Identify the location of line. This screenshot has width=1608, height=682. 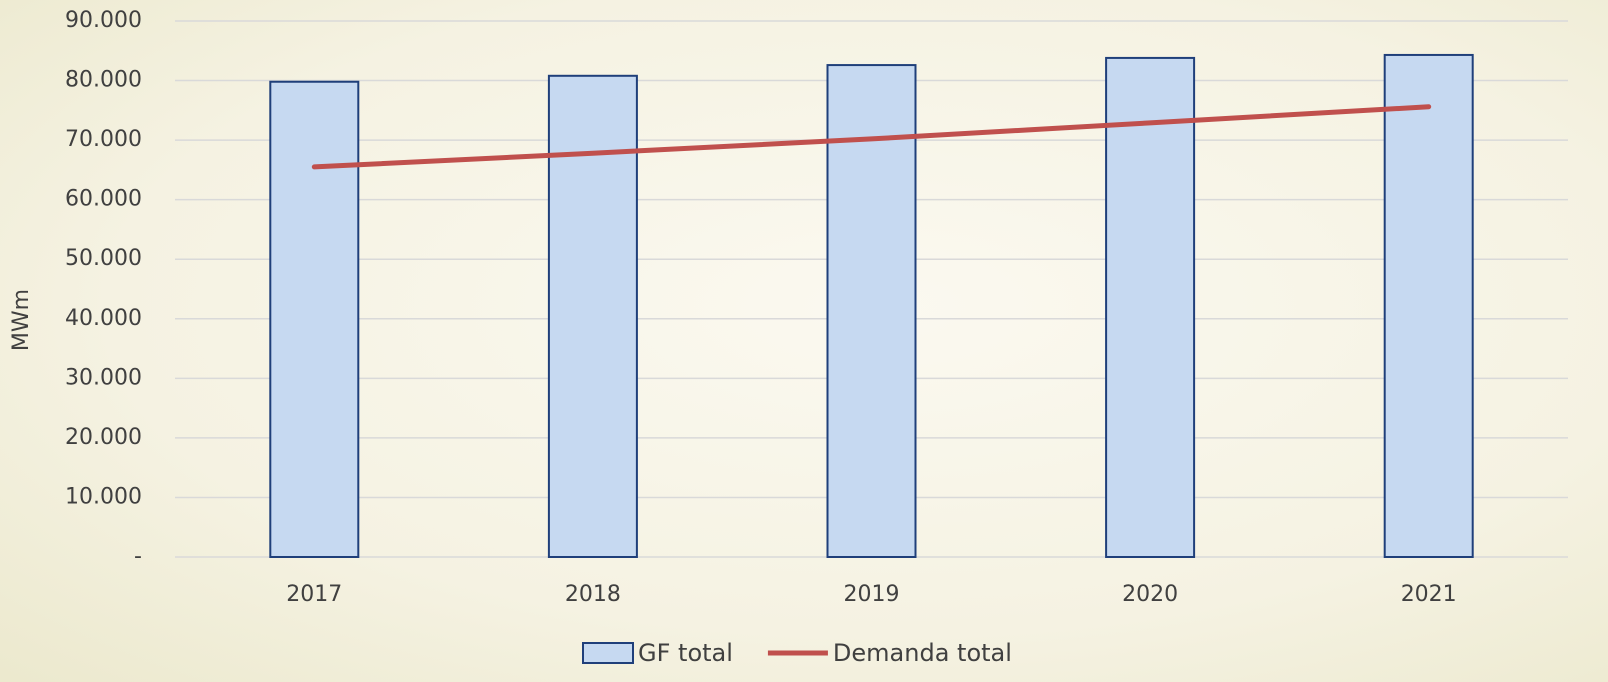
(871, 137).